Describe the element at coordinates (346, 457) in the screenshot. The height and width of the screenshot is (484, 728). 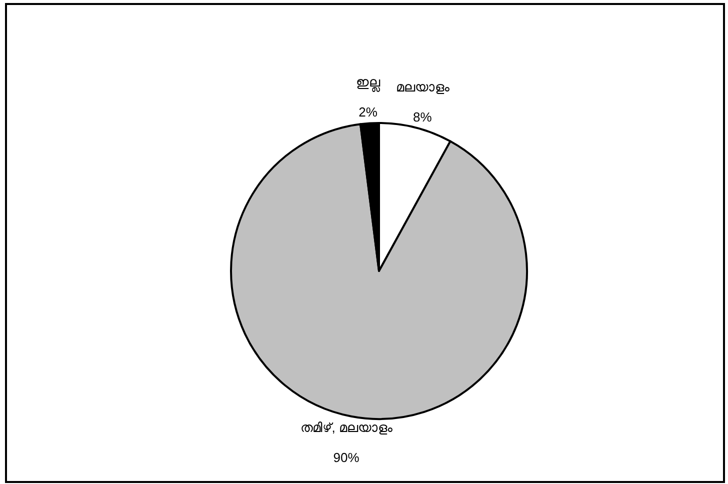
I see `data-label: 90%` at that location.